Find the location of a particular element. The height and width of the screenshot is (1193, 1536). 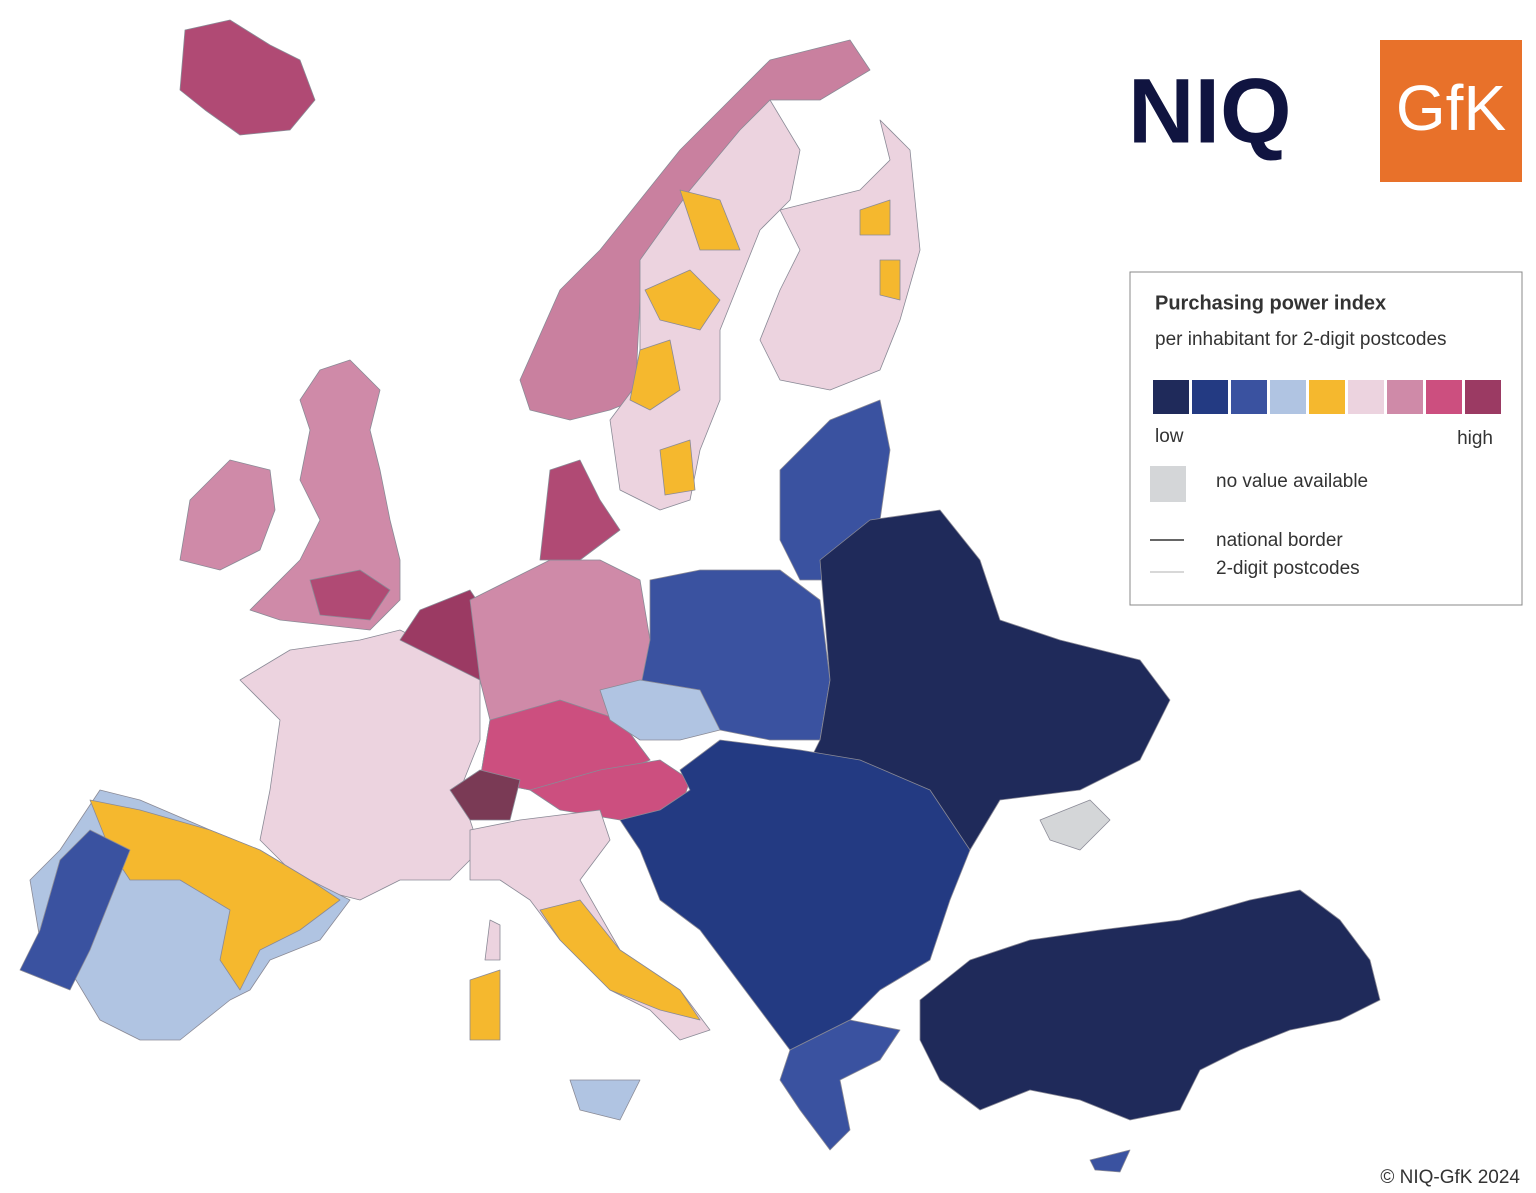

crimea is located at coordinates (1075, 825).